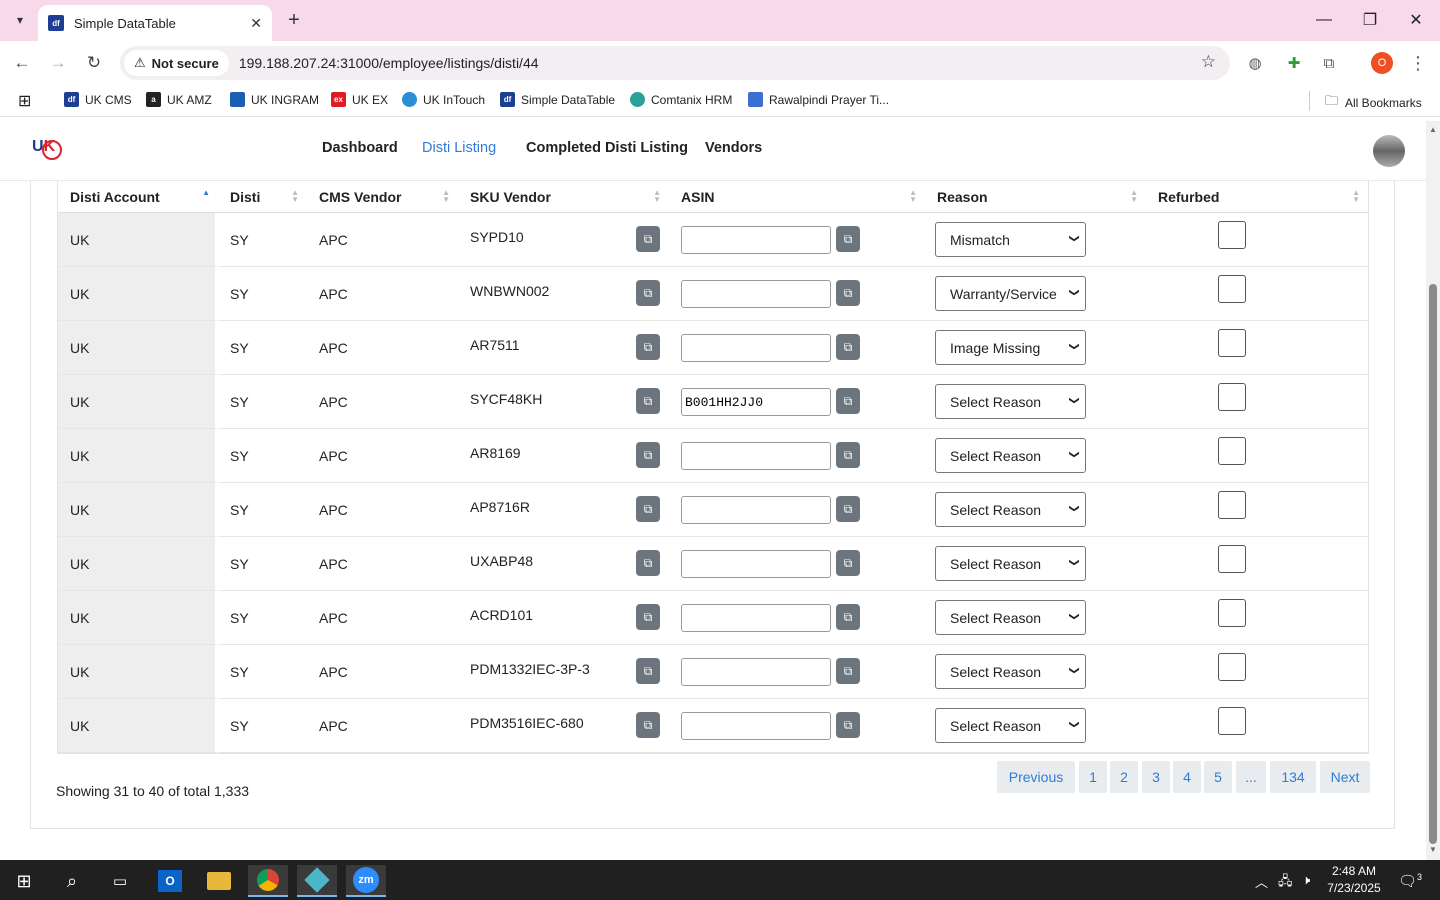  What do you see at coordinates (382, 197) in the screenshot?
I see `col-cms-vendor: CMS Vendor ▲ ▼` at bounding box center [382, 197].